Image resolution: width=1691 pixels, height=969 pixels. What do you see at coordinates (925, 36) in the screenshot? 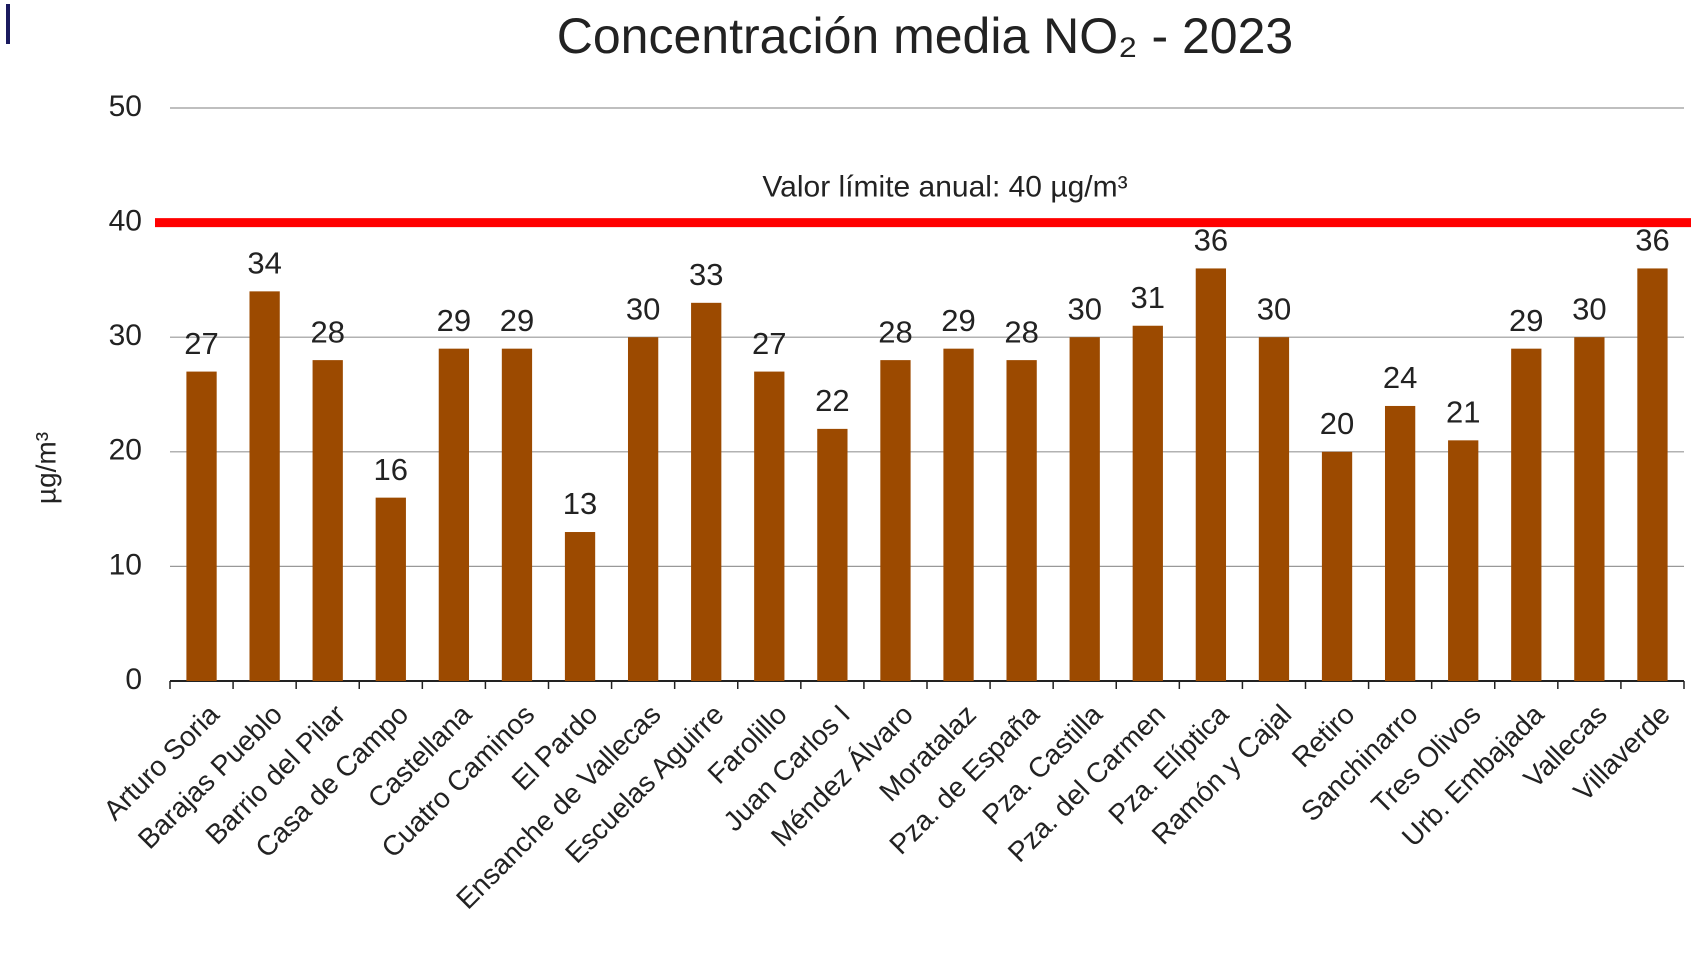
I see `chart-title: Concentración media NO₂ - 2023` at bounding box center [925, 36].